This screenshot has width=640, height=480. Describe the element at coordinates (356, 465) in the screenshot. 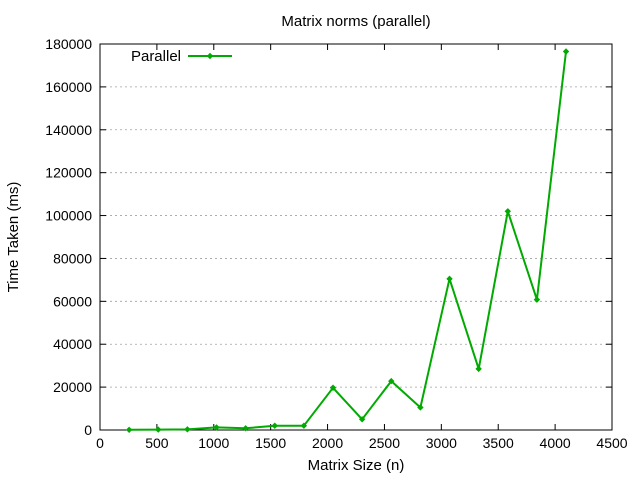

I see `x-axis-title: Matrix Size (n)` at that location.